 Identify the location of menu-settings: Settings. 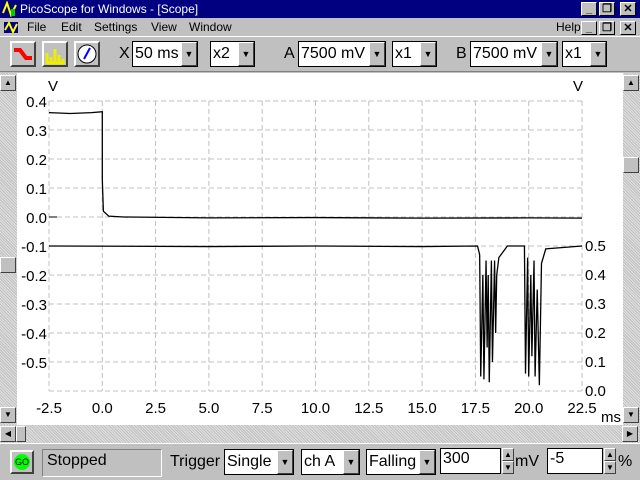
(116, 27).